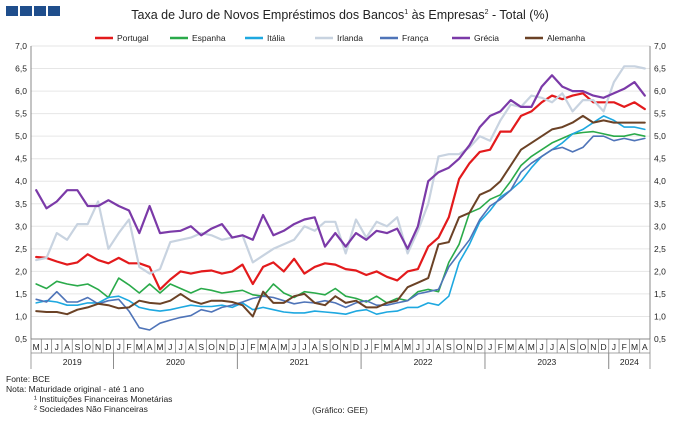  Describe the element at coordinates (660, 136) in the screenshot. I see `y-tick-label-right: 5,0` at that location.